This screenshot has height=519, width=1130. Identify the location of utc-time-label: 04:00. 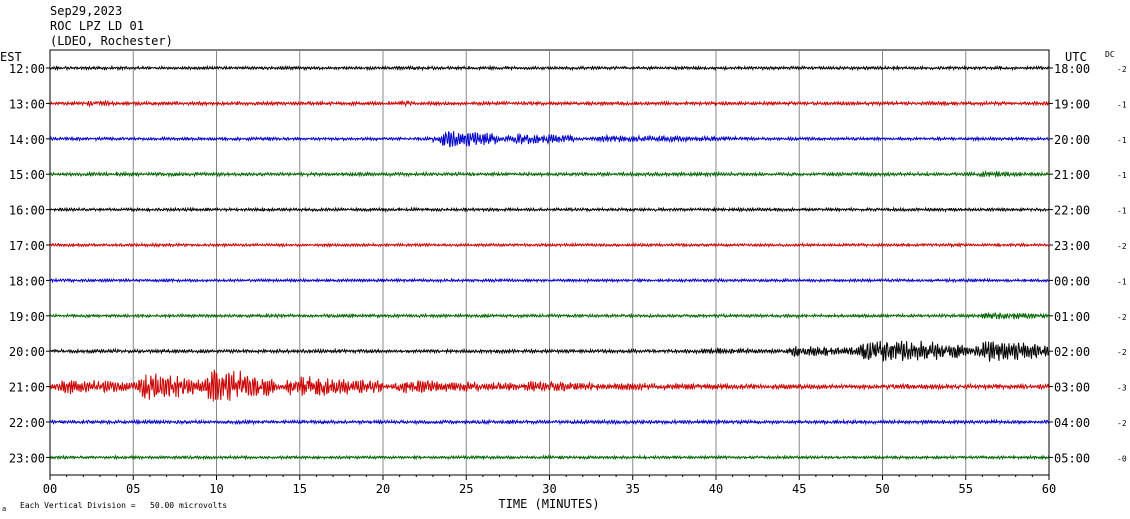
(1072, 423).